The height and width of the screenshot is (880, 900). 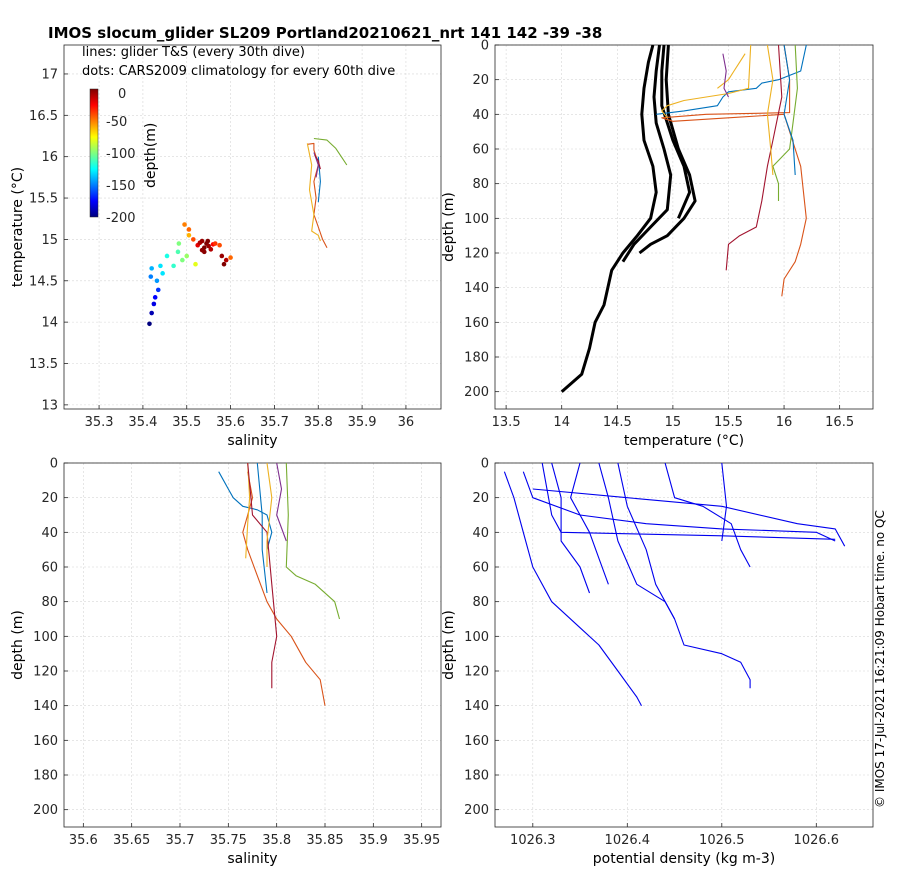 I want to click on colorbar-label: depth(m), so click(x=151, y=155).